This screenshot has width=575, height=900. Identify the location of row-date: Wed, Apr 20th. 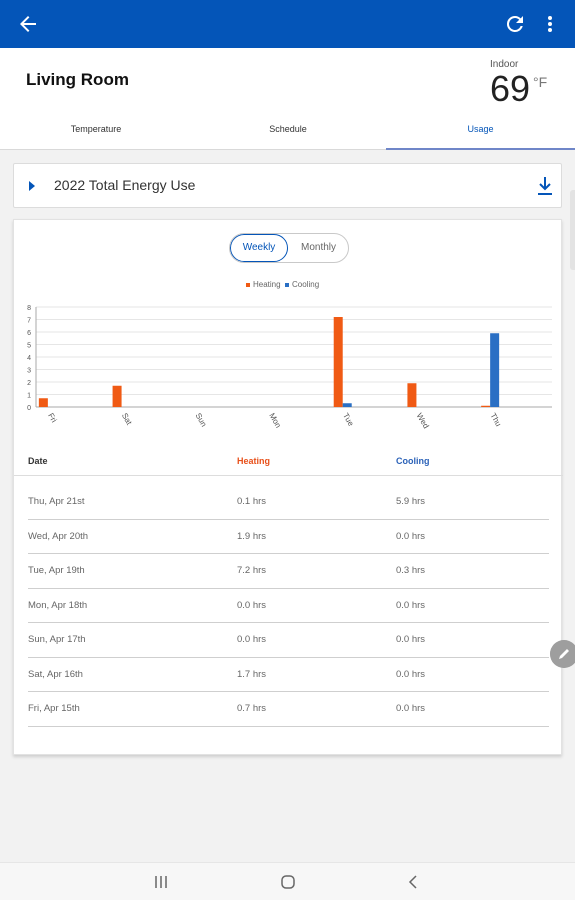
(58, 536).